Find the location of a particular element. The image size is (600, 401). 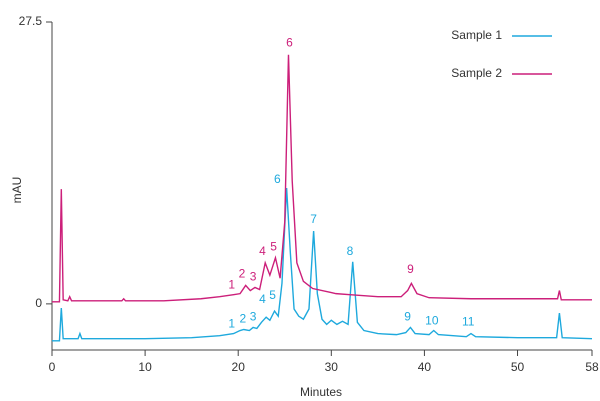

x-tick-label: 50 is located at coordinates (518, 367).